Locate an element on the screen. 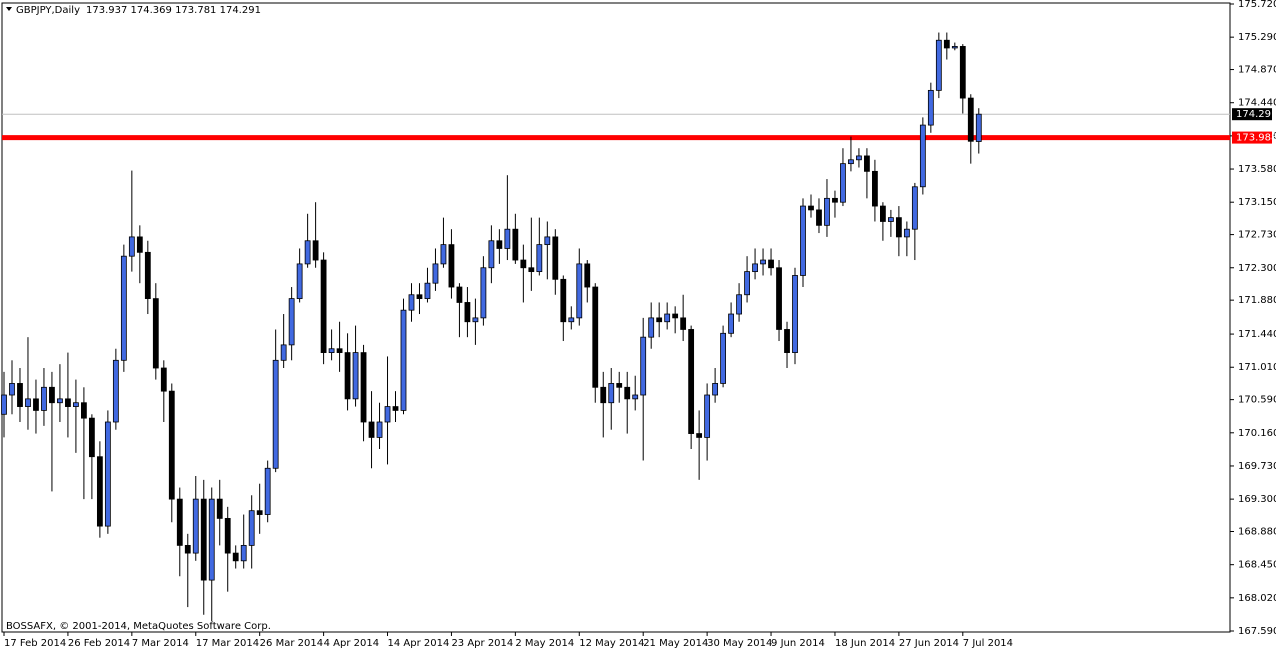 The width and height of the screenshot is (1276, 652). y-tick-label: 170.160 is located at coordinates (1257, 433).